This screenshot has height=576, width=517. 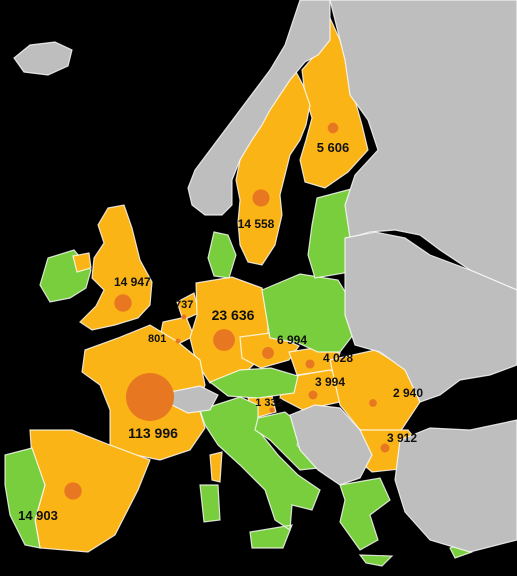 I want to click on region-turkey, so click(x=455, y=486).